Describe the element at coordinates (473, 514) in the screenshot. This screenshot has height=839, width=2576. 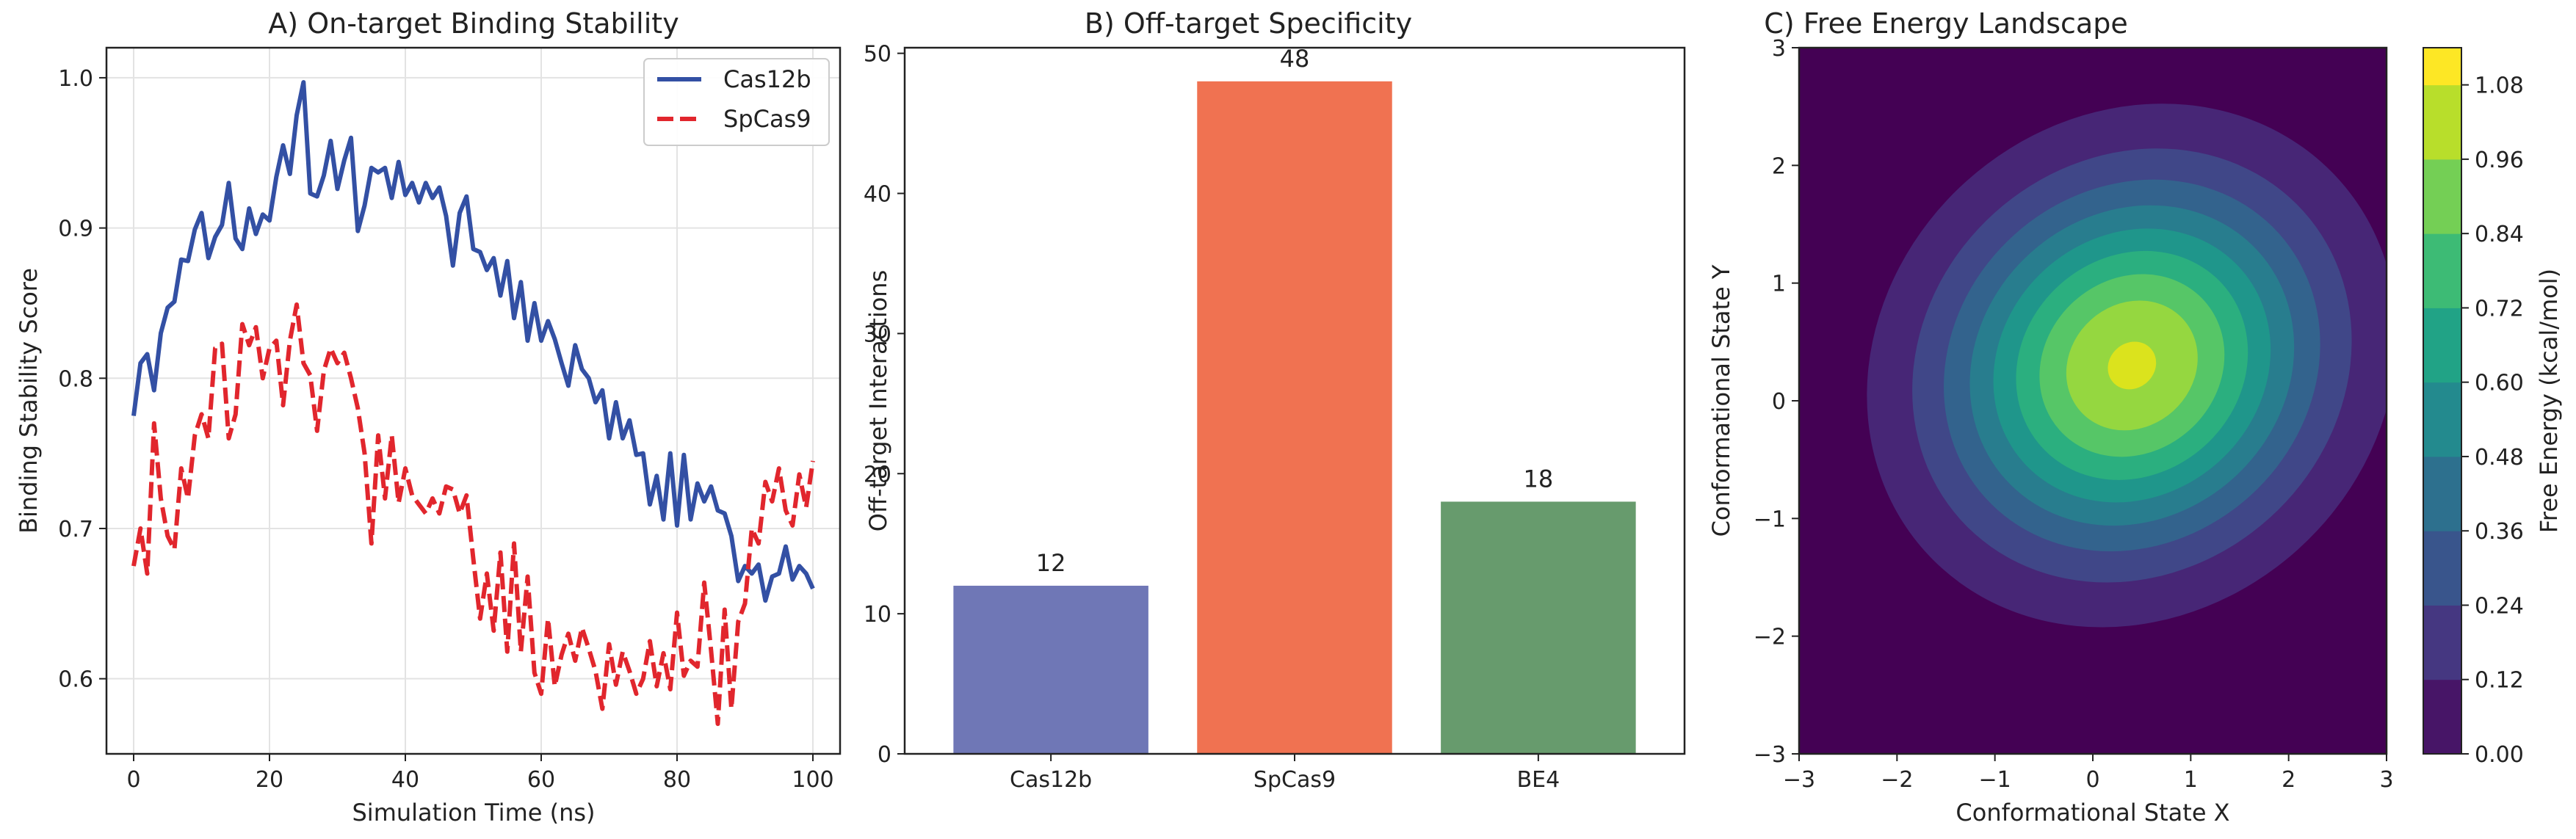
I see `series-line-spcas9` at that location.